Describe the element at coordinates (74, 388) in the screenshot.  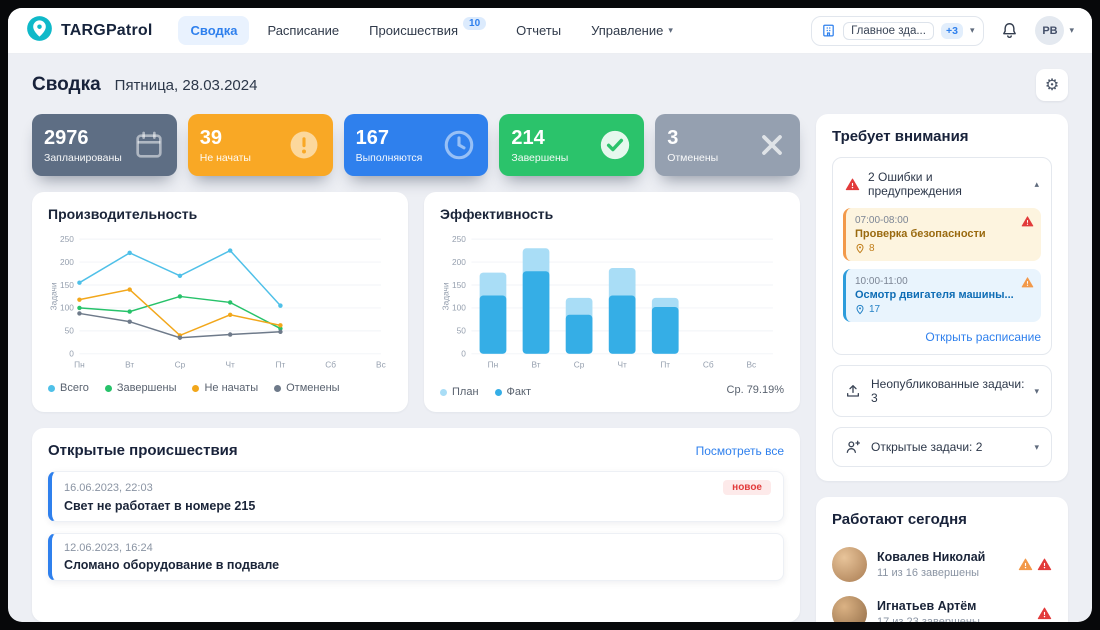
I see `legend-label: Всего` at that location.